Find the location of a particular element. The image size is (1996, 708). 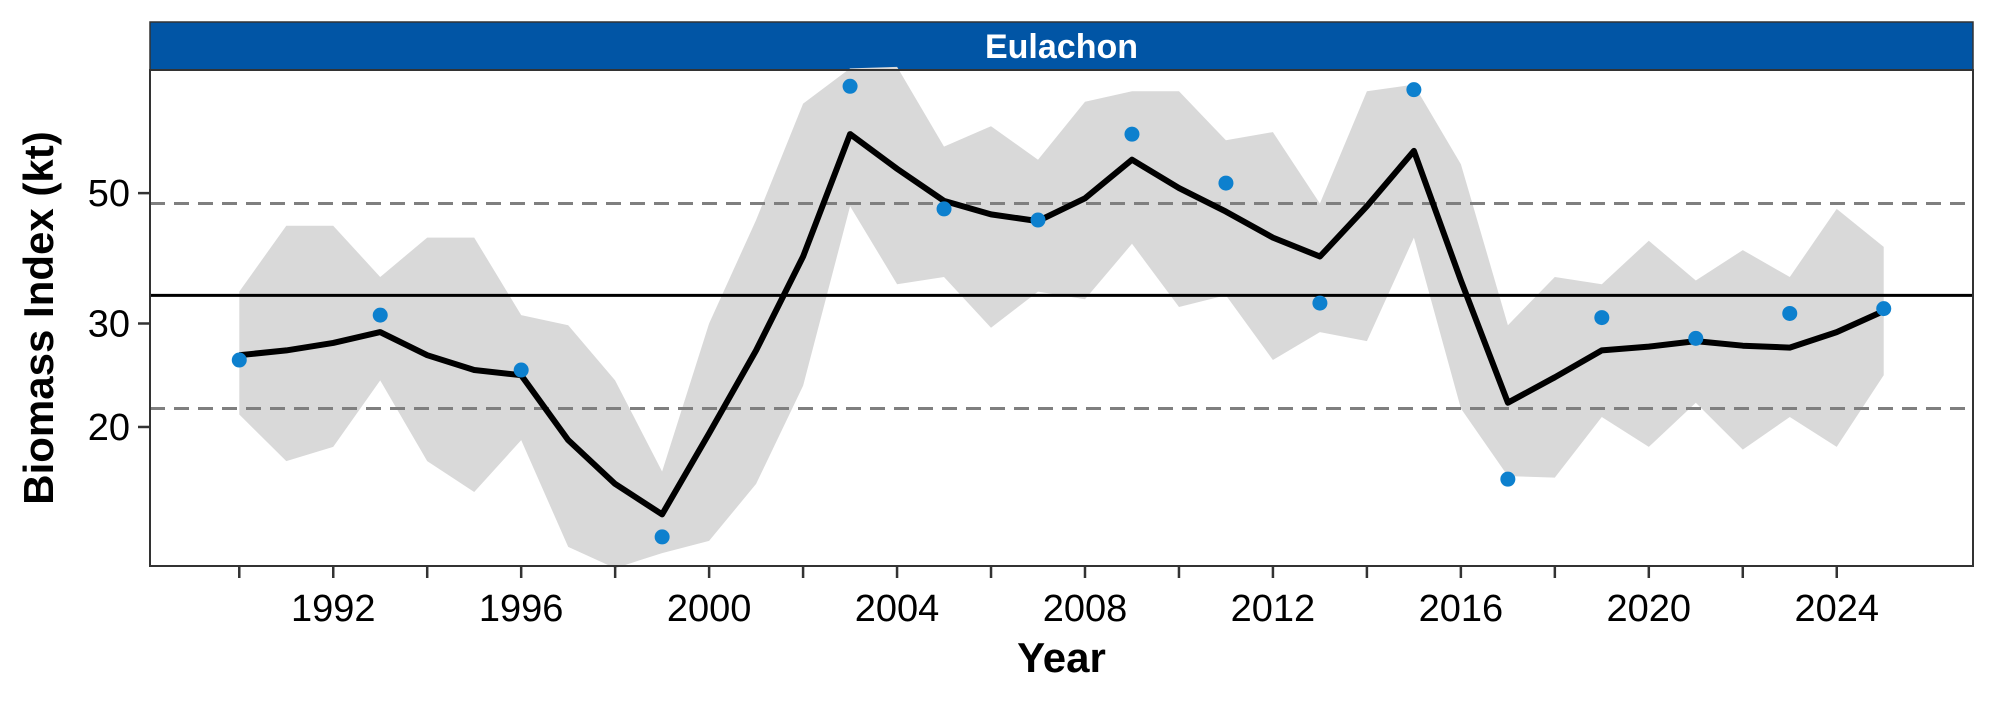

x-tick-label: 2016 is located at coordinates (1461, 609).